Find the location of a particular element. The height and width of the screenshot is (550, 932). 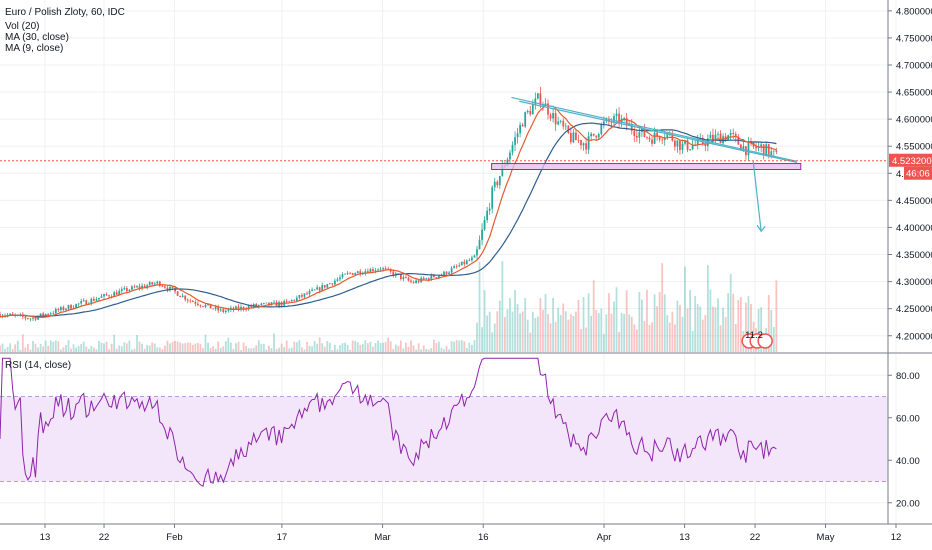

trendline-upper is located at coordinates (654, 129).